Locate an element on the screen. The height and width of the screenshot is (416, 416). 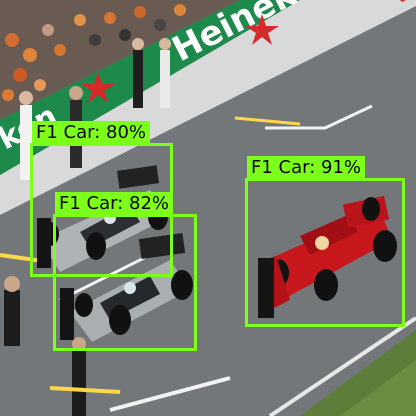
detection-label: F1 Car: 91% is located at coordinates (306, 168).